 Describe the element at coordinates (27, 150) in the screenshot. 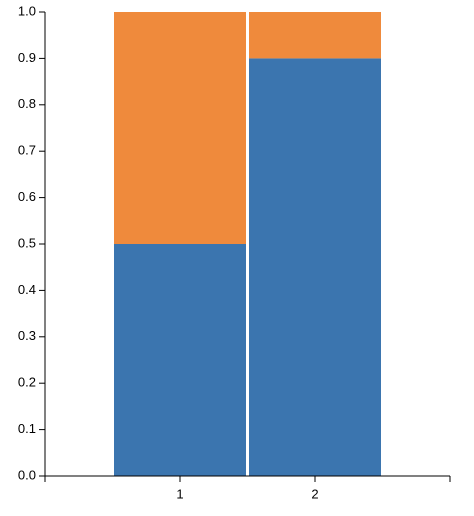

I see `y-tick-label: 0.7` at that location.